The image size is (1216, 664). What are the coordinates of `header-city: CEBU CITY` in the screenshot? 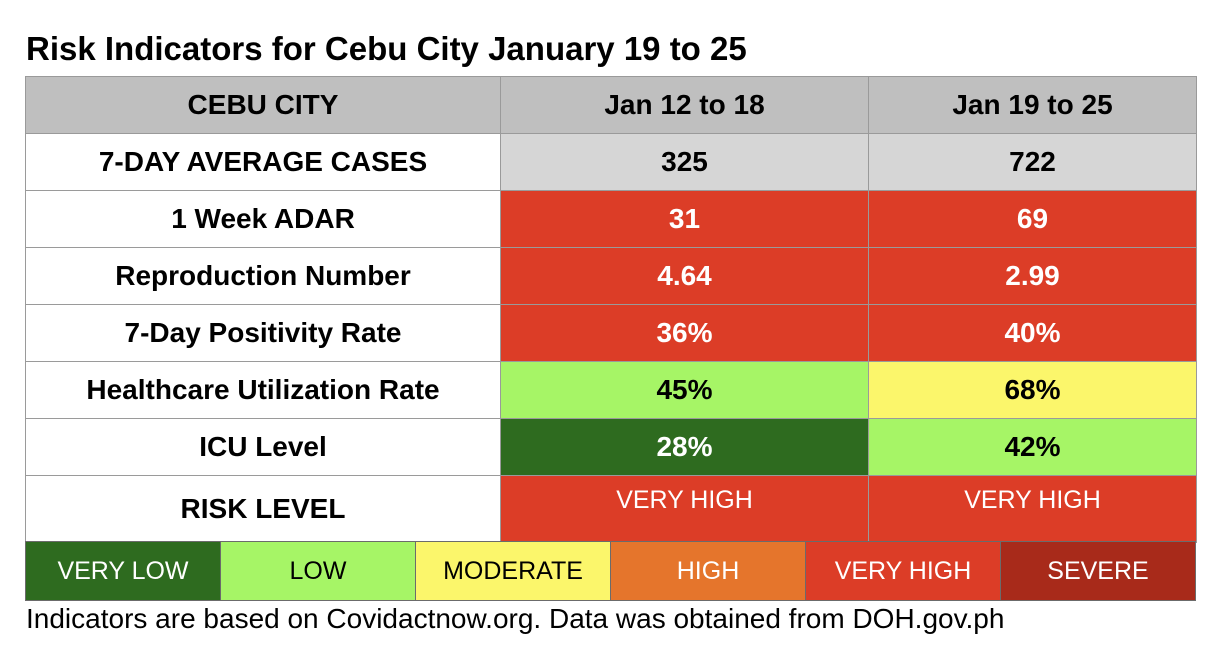 It's located at (263, 105).